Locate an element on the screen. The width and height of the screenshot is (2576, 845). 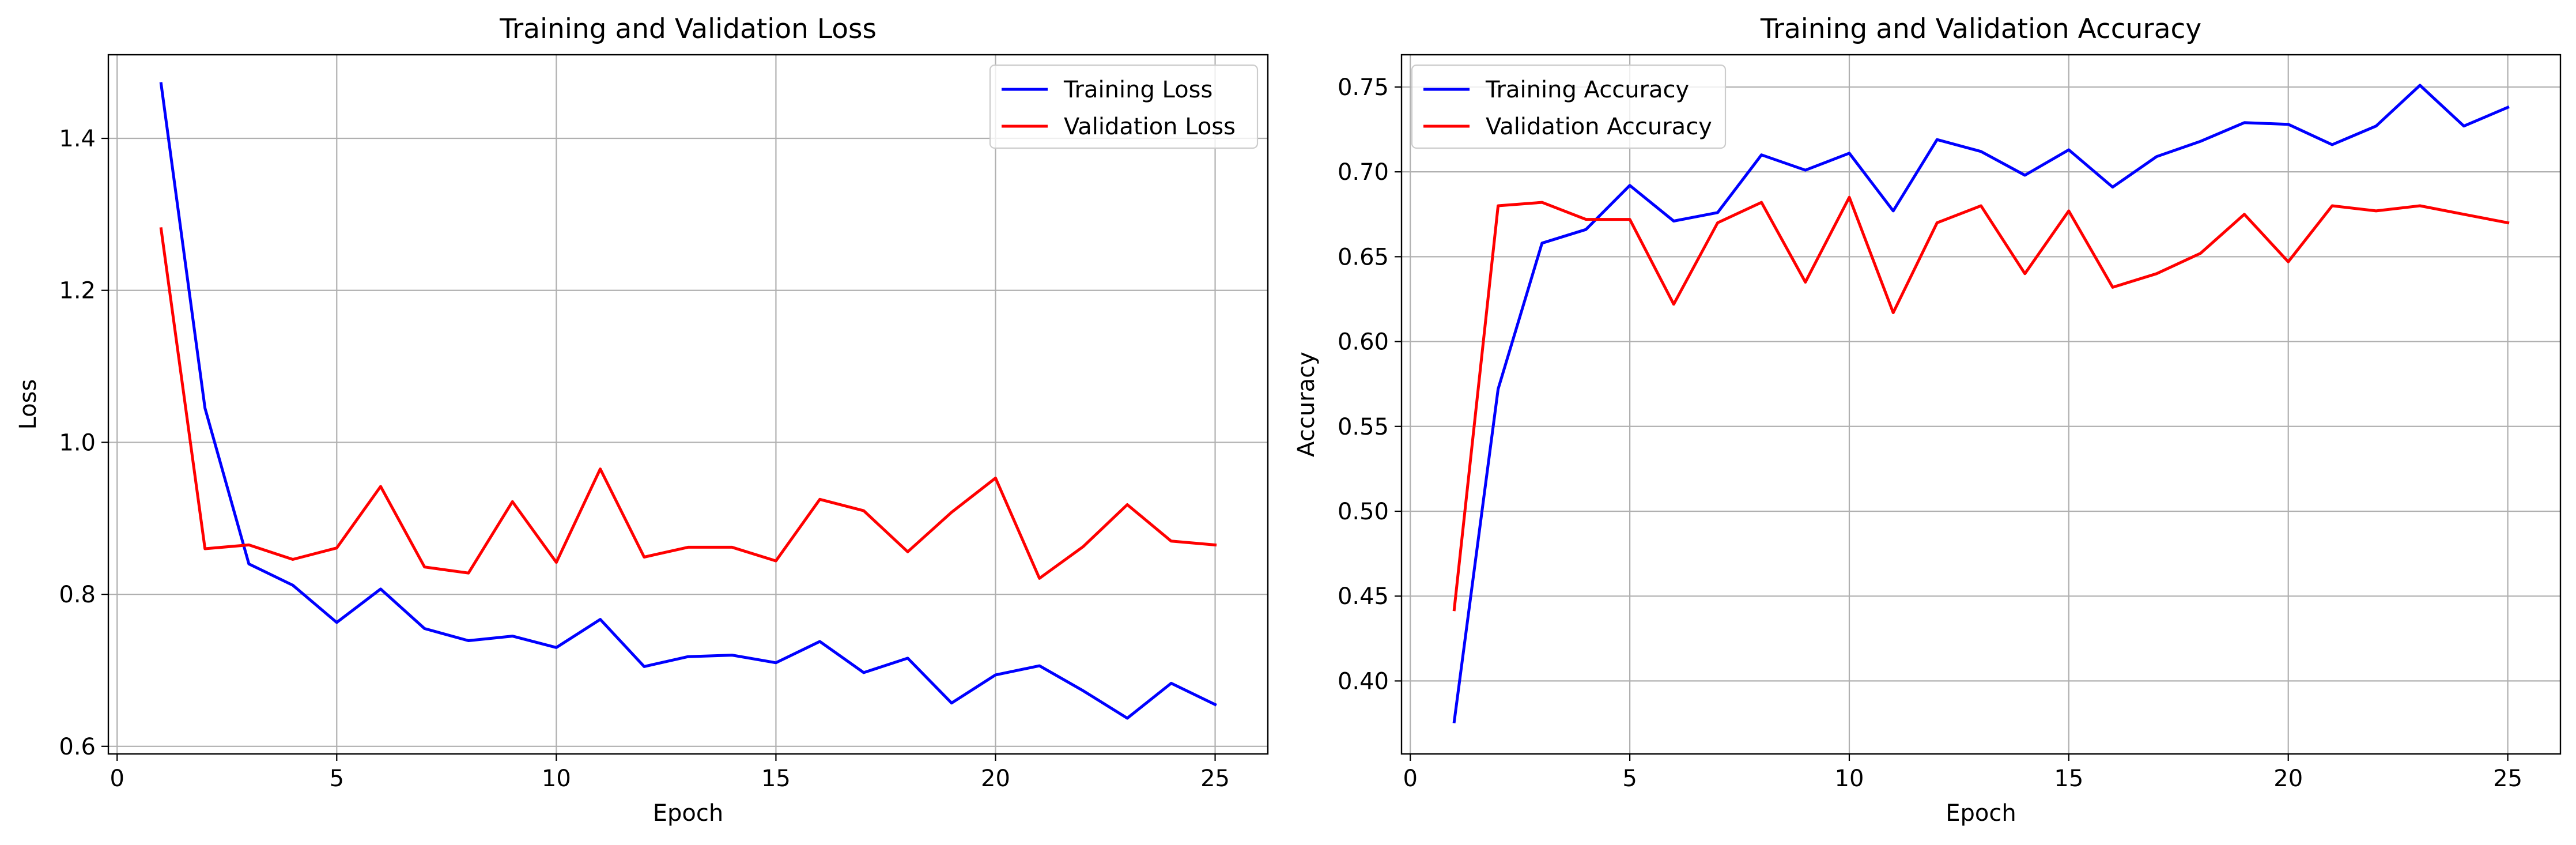
accuracy-x-tick-label: 0 is located at coordinates (1410, 778).